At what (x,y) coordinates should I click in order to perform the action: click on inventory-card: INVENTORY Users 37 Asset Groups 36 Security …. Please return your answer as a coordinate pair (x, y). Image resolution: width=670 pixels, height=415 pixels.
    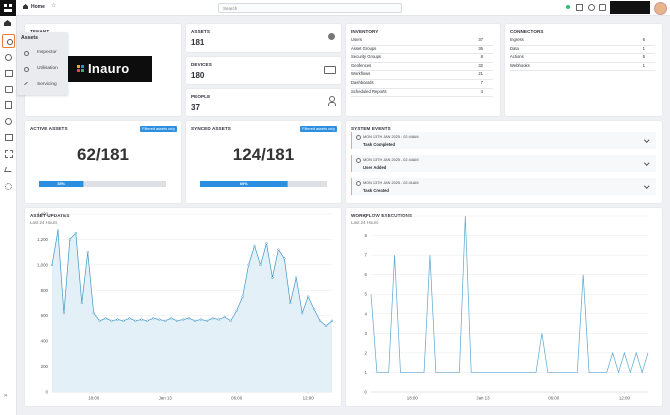
    Looking at the image, I should click on (423, 70).